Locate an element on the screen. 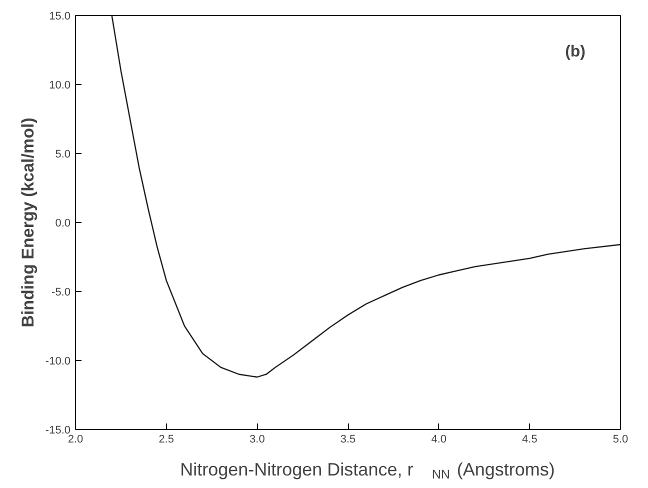  y-axis-title: Binding Energy (kcal/mol) is located at coordinates (28, 223).